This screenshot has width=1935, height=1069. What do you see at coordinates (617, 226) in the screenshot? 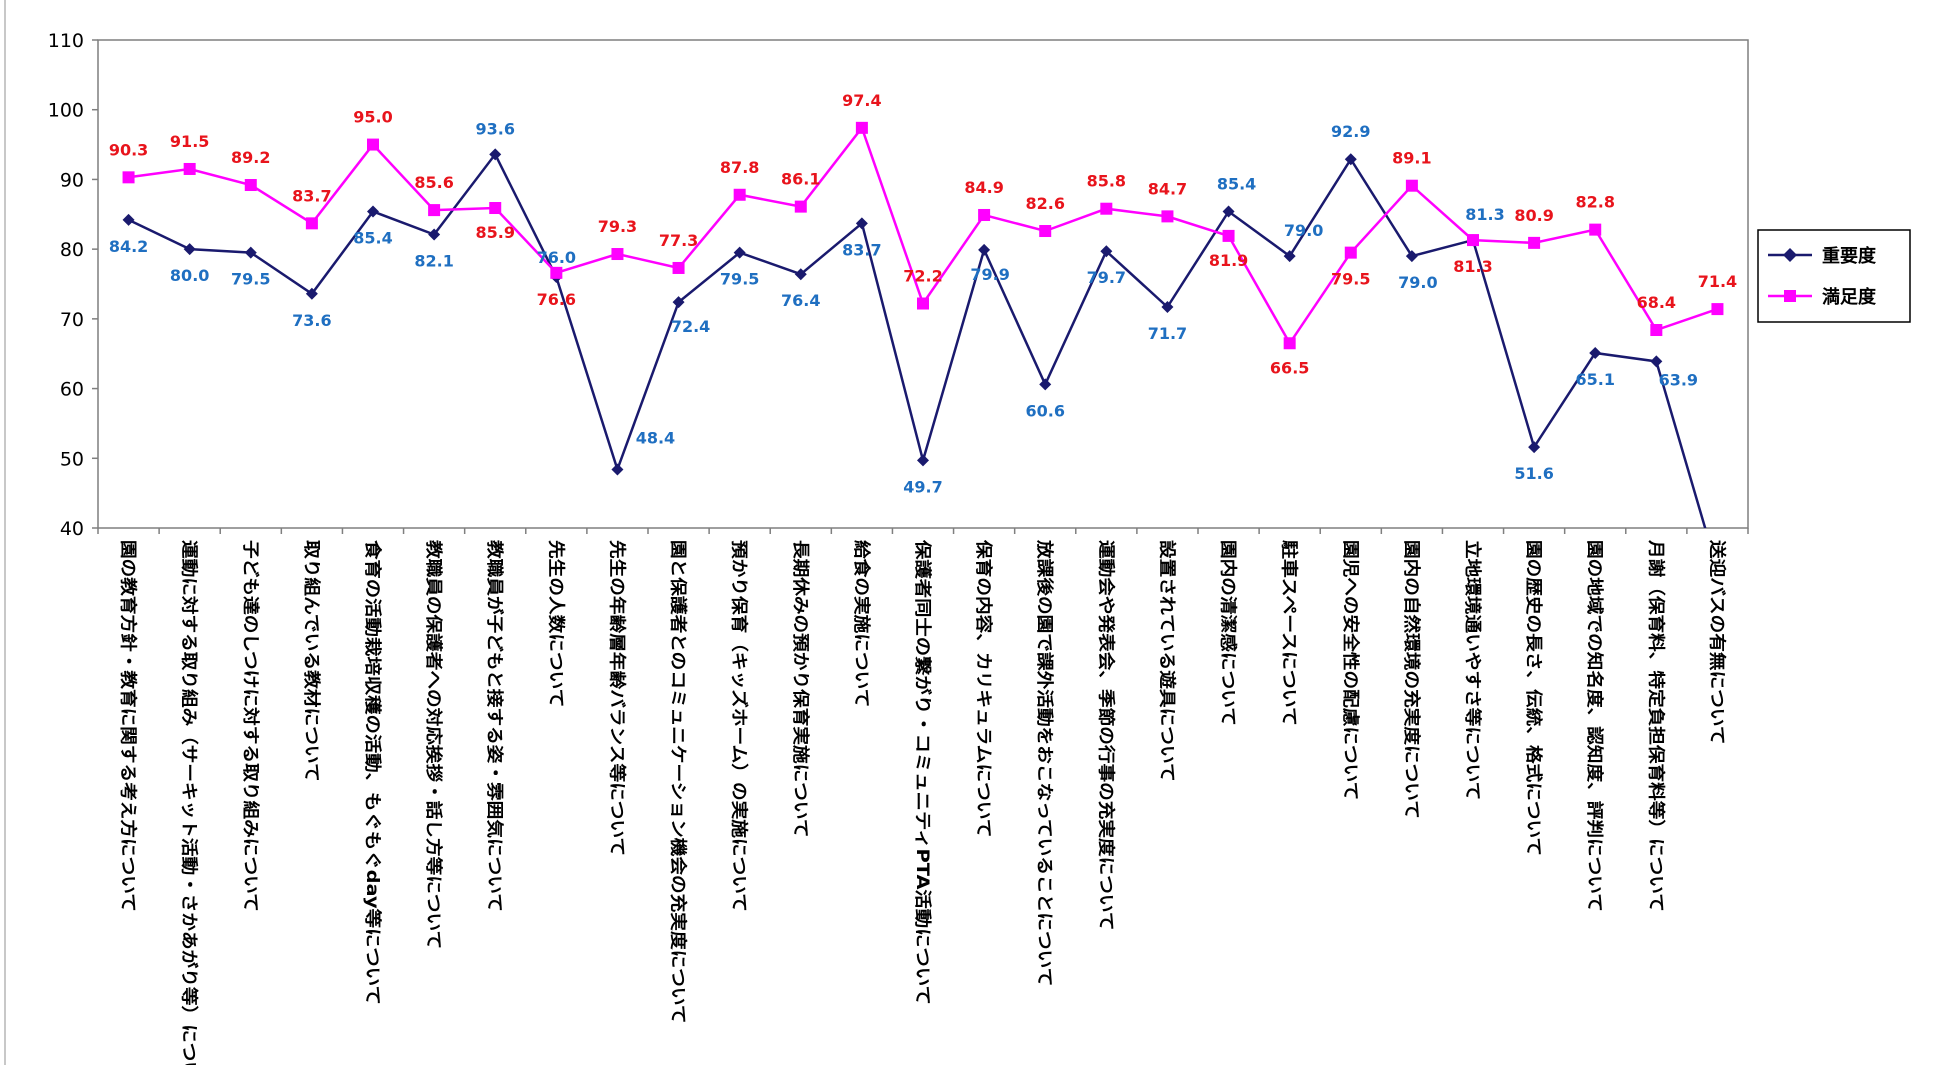
I see `data-label-satisfaction: 79.3` at bounding box center [617, 226].